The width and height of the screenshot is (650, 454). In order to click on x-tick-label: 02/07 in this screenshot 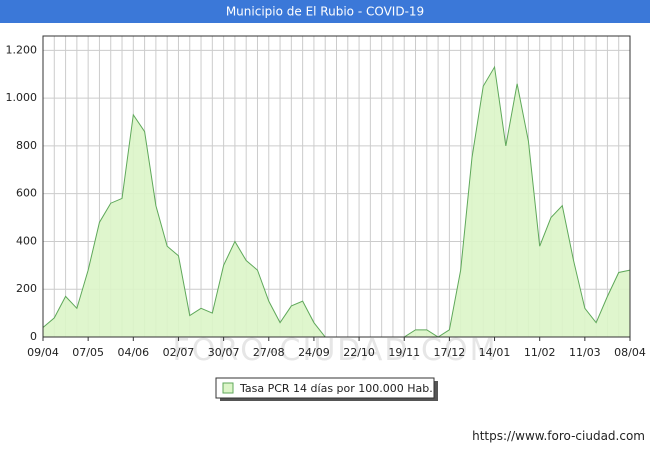, I will do `click(179, 352)`.